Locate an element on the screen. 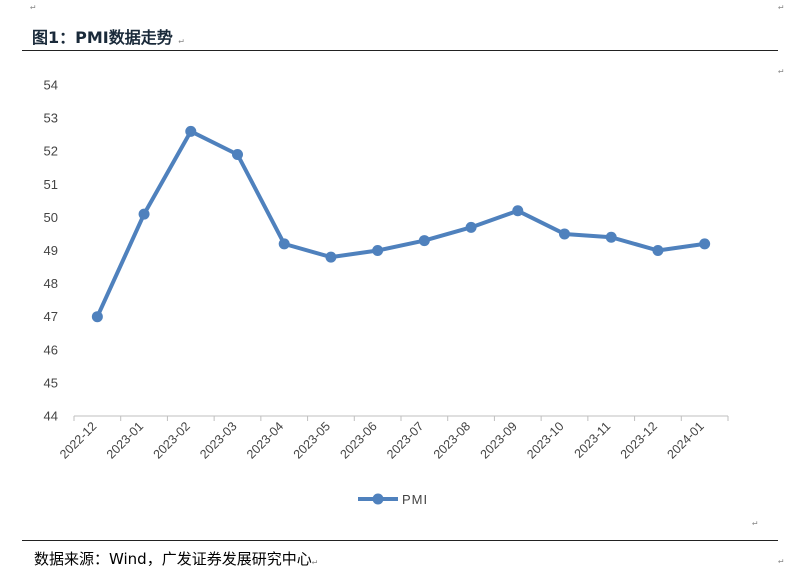 The height and width of the screenshot is (587, 803). paragraph-mark-top-right: ↵ is located at coordinates (781, 7).